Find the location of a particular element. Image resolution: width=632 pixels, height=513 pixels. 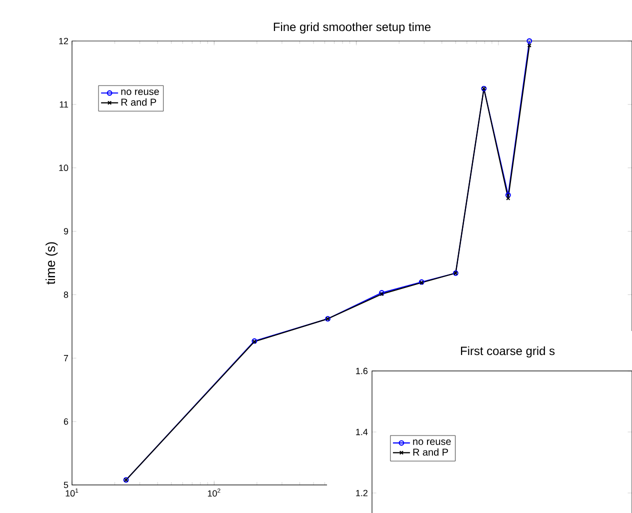

y-tick-label: 11 is located at coordinates (64, 104).